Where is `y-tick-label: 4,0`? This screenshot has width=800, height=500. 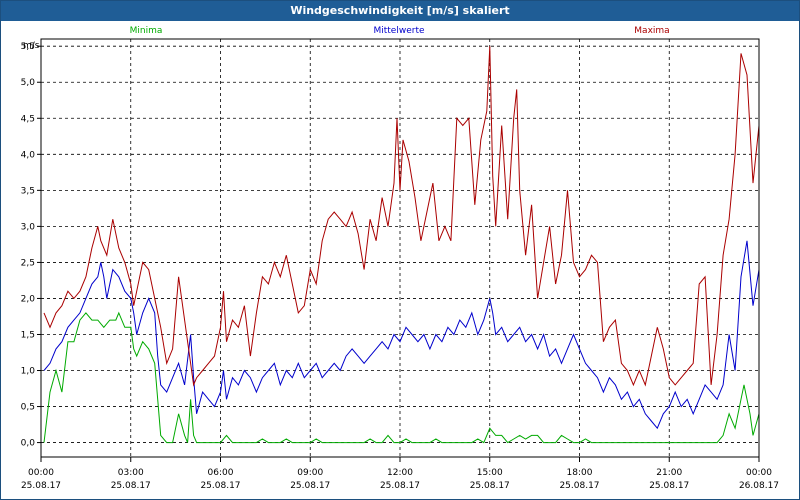 y-tick-label: 4,0 is located at coordinates (28, 155).